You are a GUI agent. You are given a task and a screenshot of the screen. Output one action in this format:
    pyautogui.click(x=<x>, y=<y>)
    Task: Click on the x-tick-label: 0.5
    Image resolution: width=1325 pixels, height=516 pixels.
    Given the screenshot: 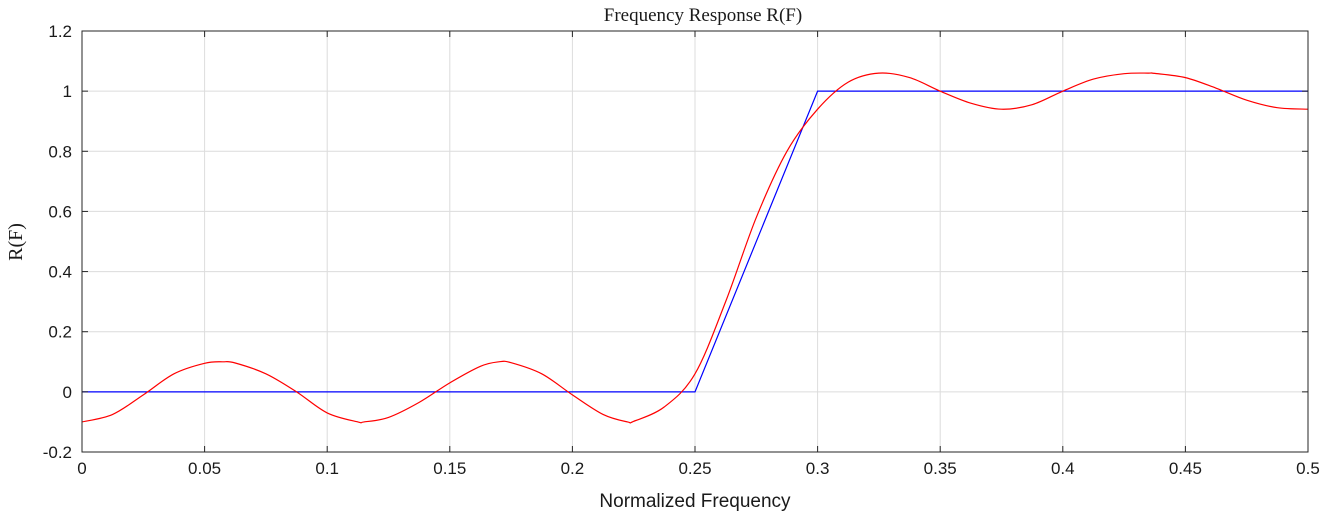 What is the action you would take?
    pyautogui.click(x=1308, y=468)
    